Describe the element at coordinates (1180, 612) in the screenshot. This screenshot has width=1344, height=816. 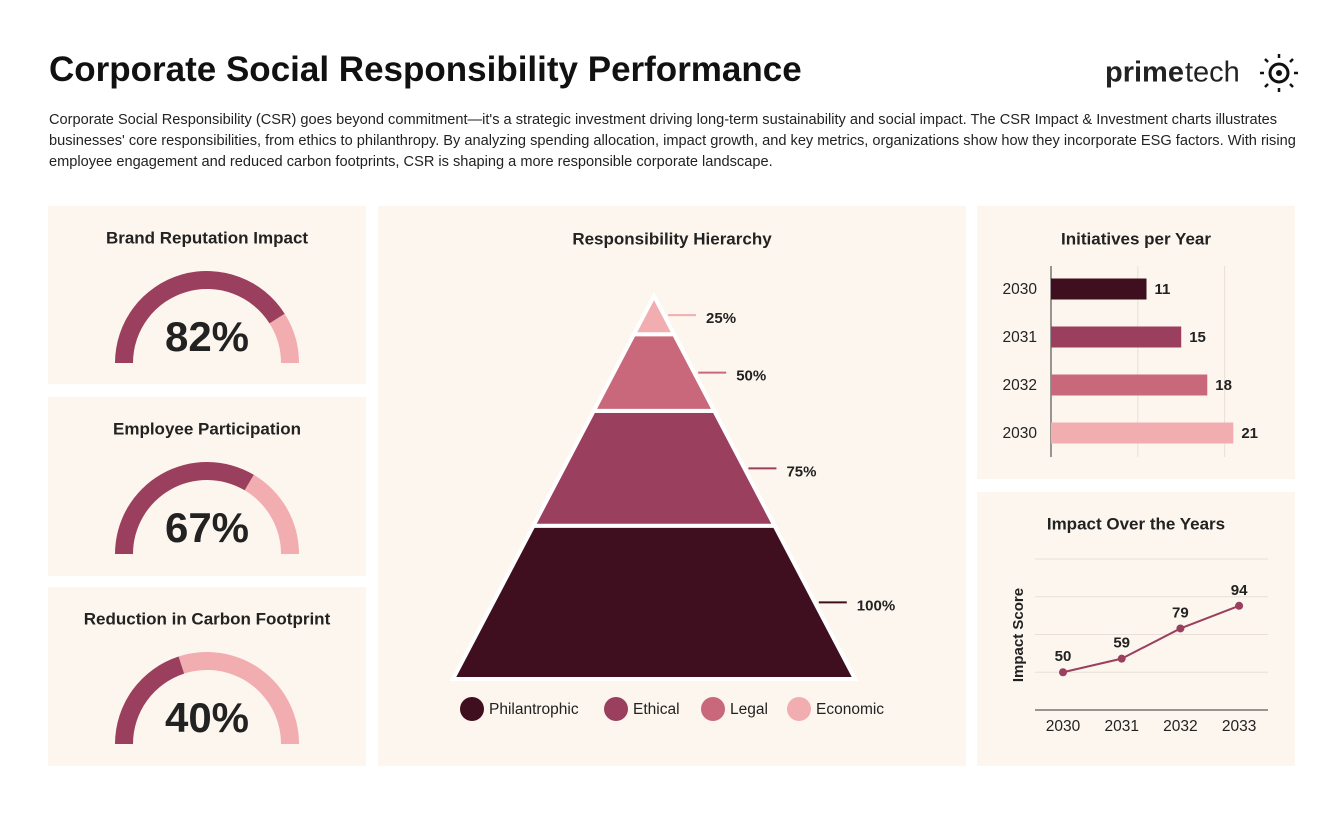
I see `value-label: 79` at that location.